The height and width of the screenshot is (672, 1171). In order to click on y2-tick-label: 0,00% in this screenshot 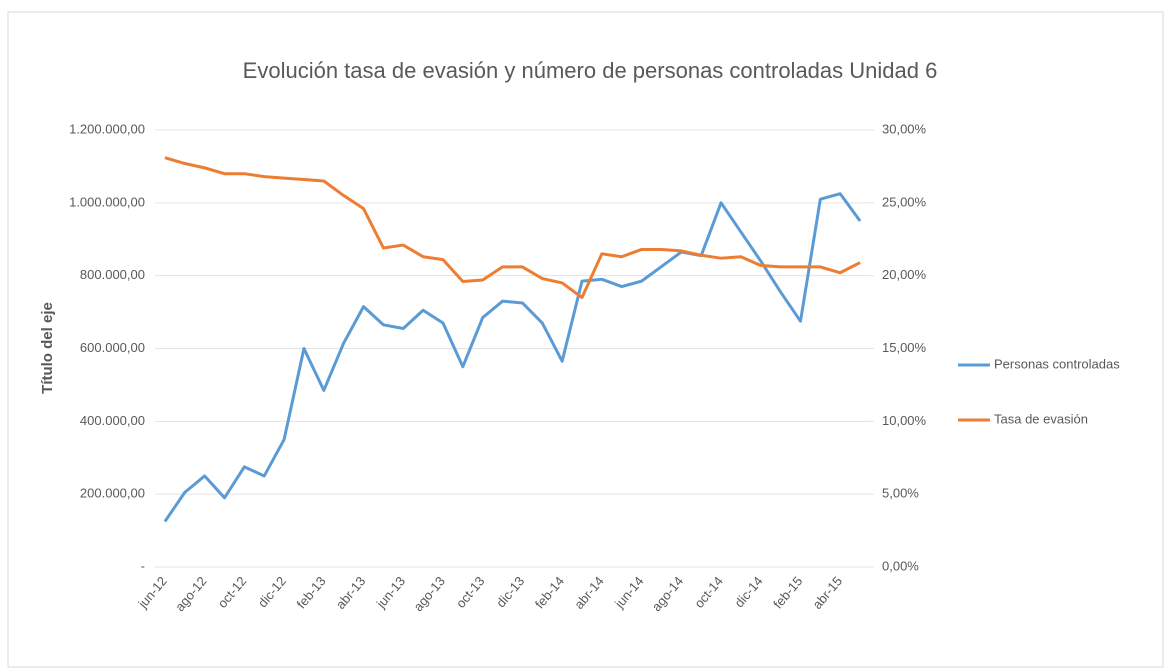, I will do `click(900, 565)`.